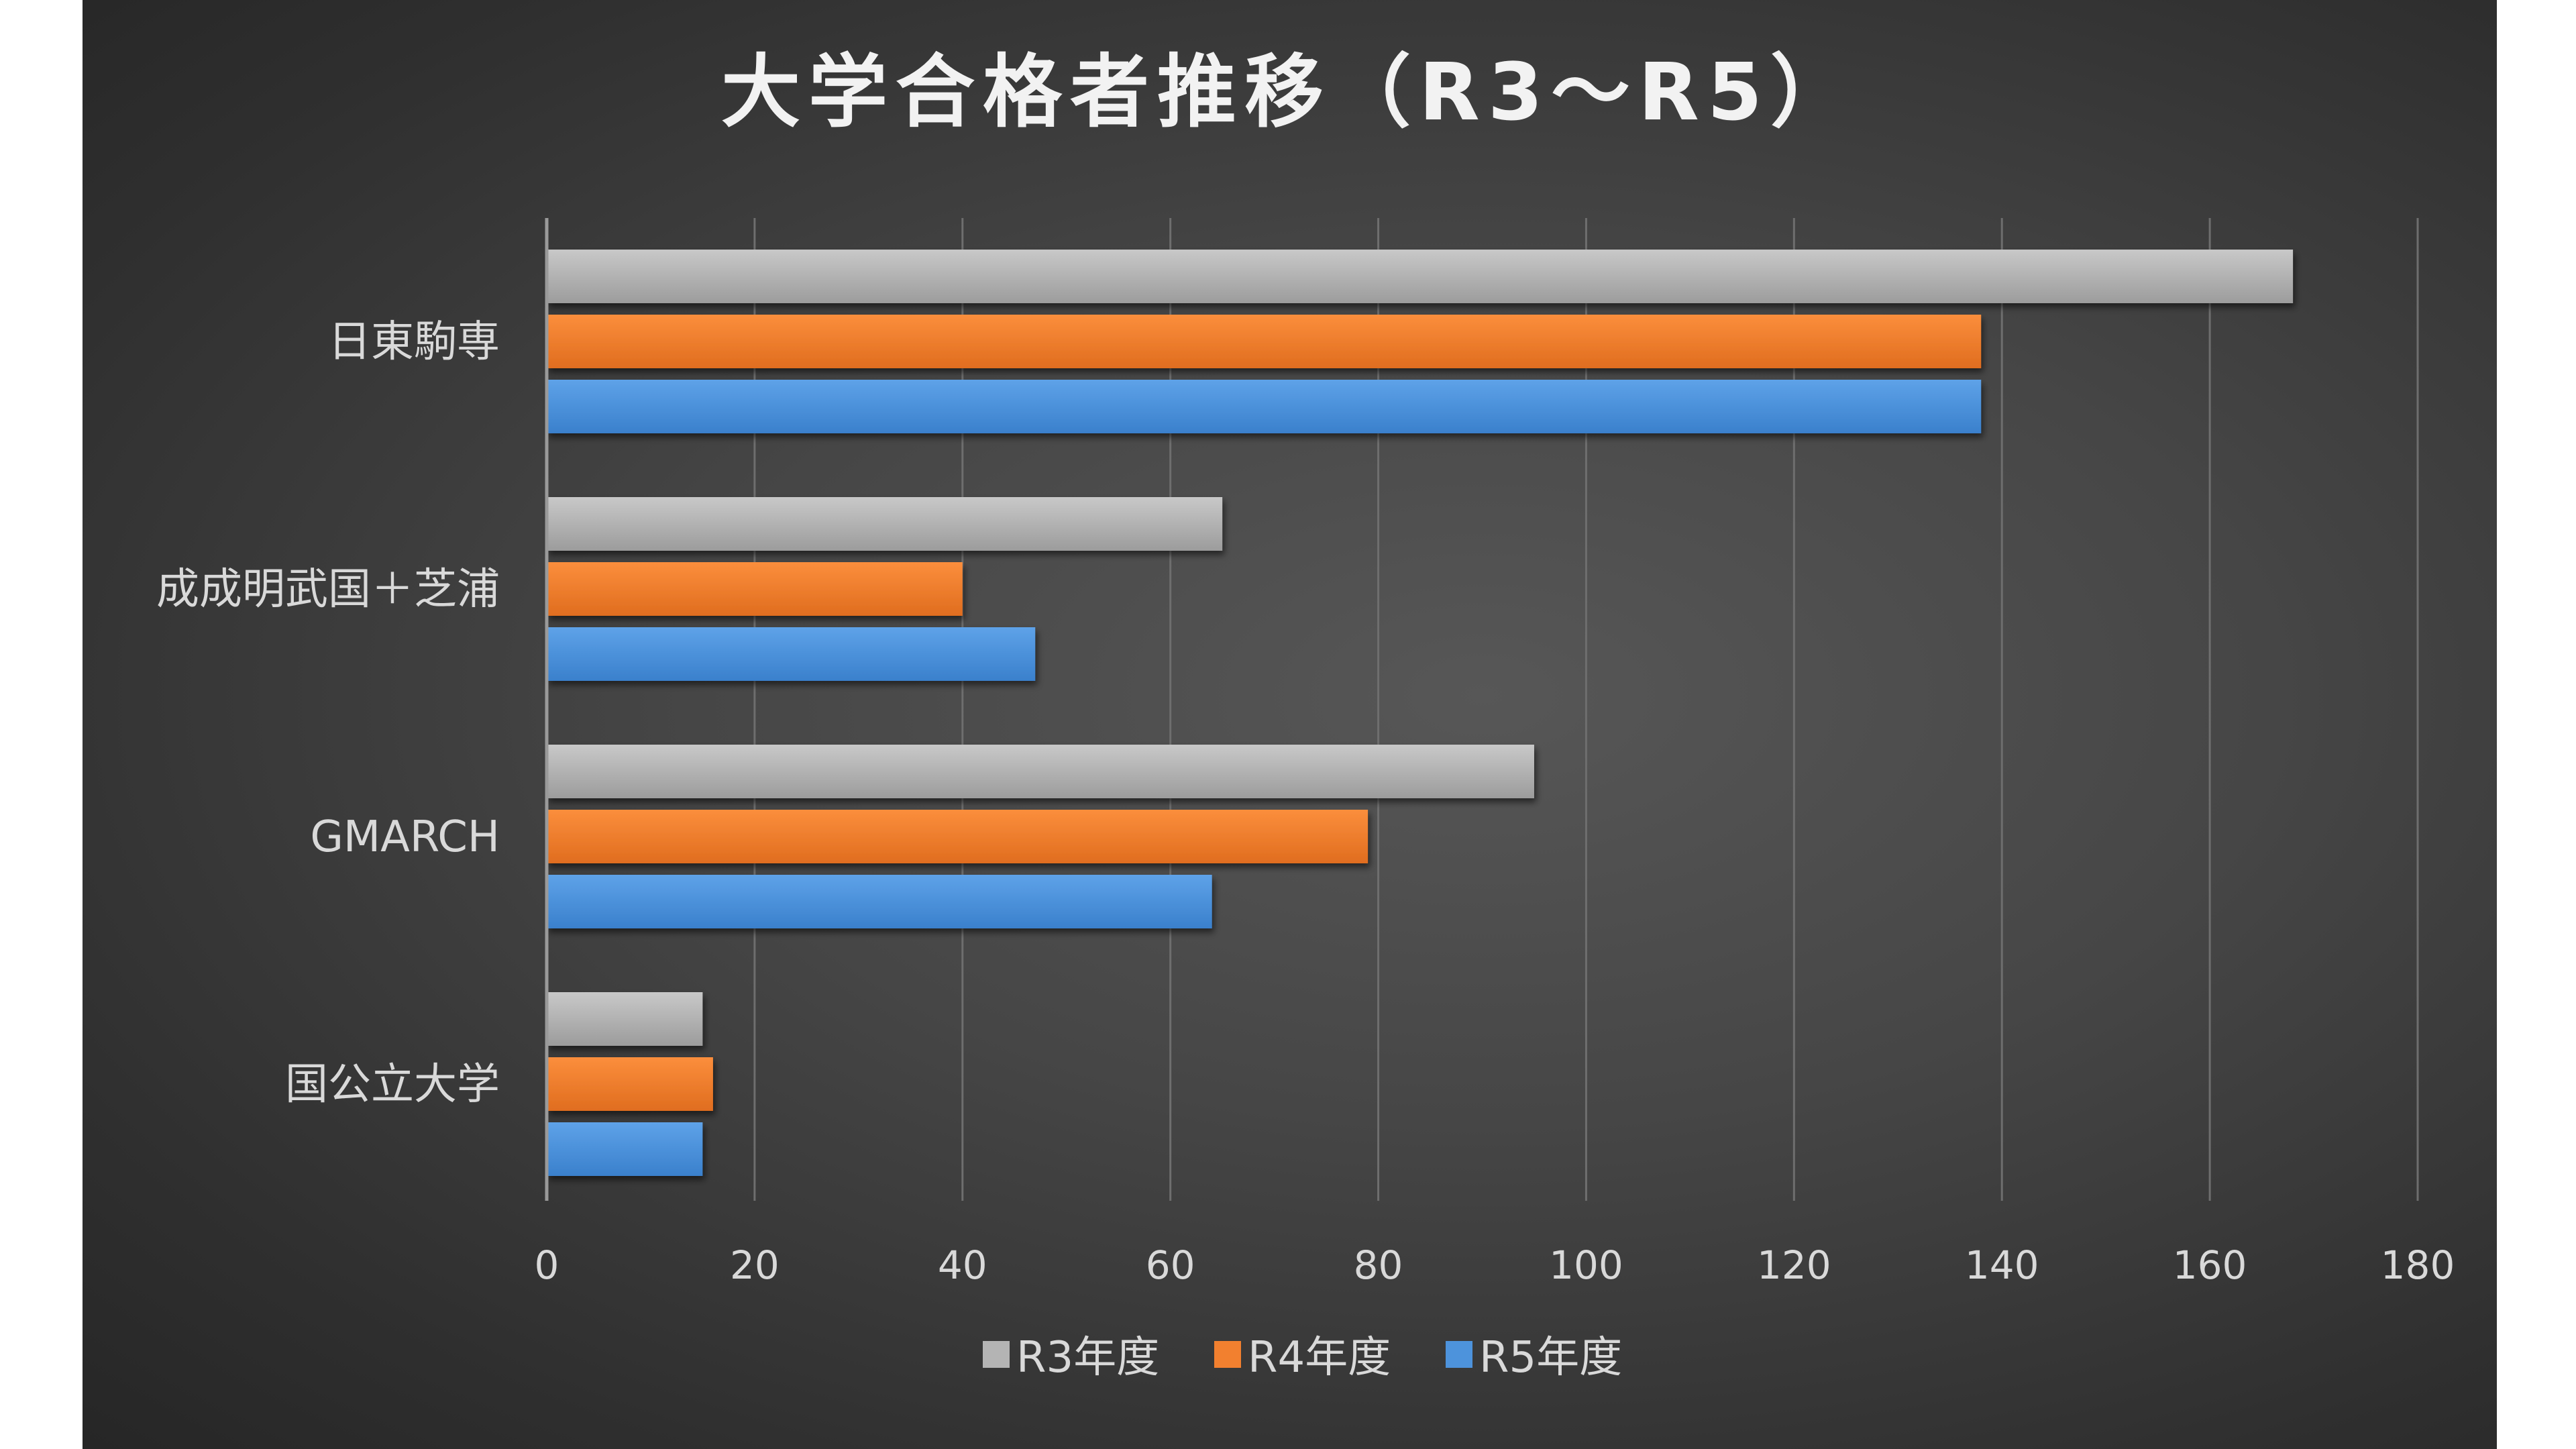  What do you see at coordinates (755, 1265) in the screenshot?
I see `x-tick-label: 20` at bounding box center [755, 1265].